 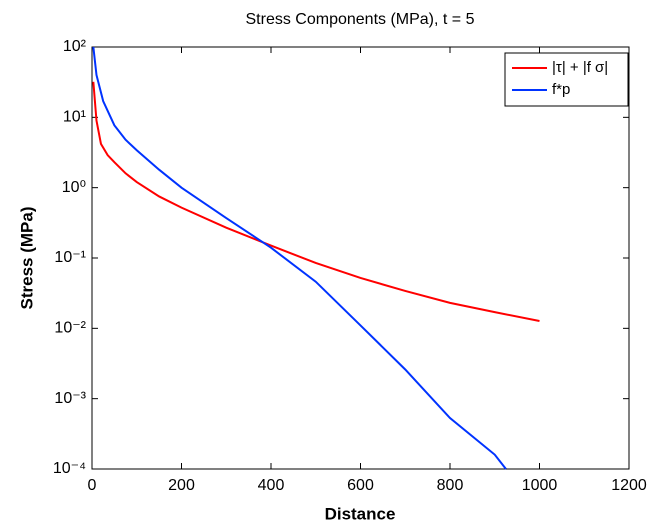 I want to click on y-tick-label: 10⁰, so click(x=74, y=187).